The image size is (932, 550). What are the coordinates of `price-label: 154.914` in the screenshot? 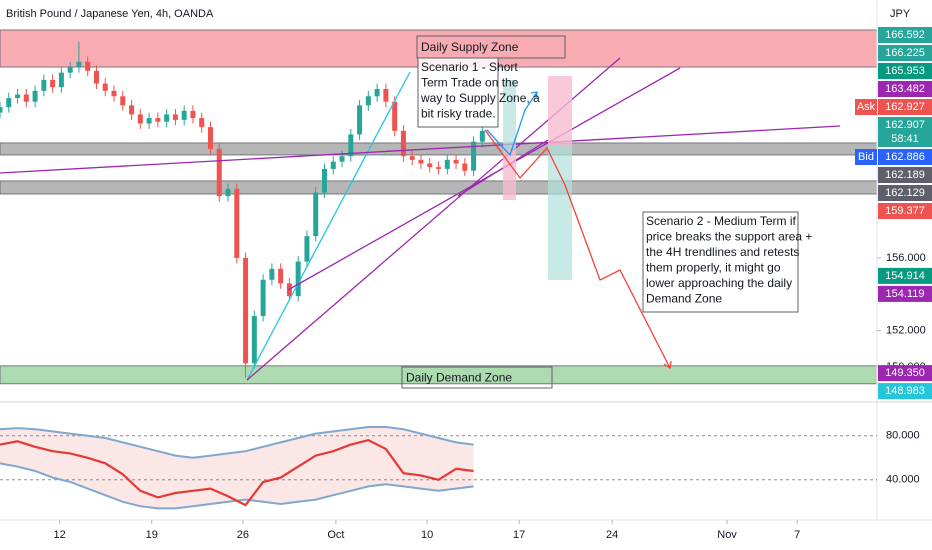 It's located at (905, 276).